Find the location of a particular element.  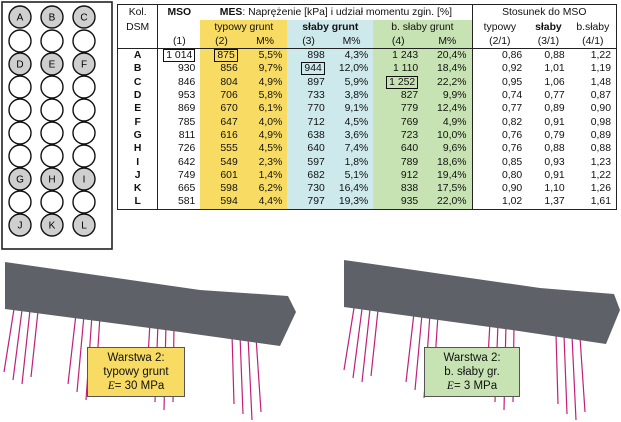

cell-mso: 811 is located at coordinates (179, 135).